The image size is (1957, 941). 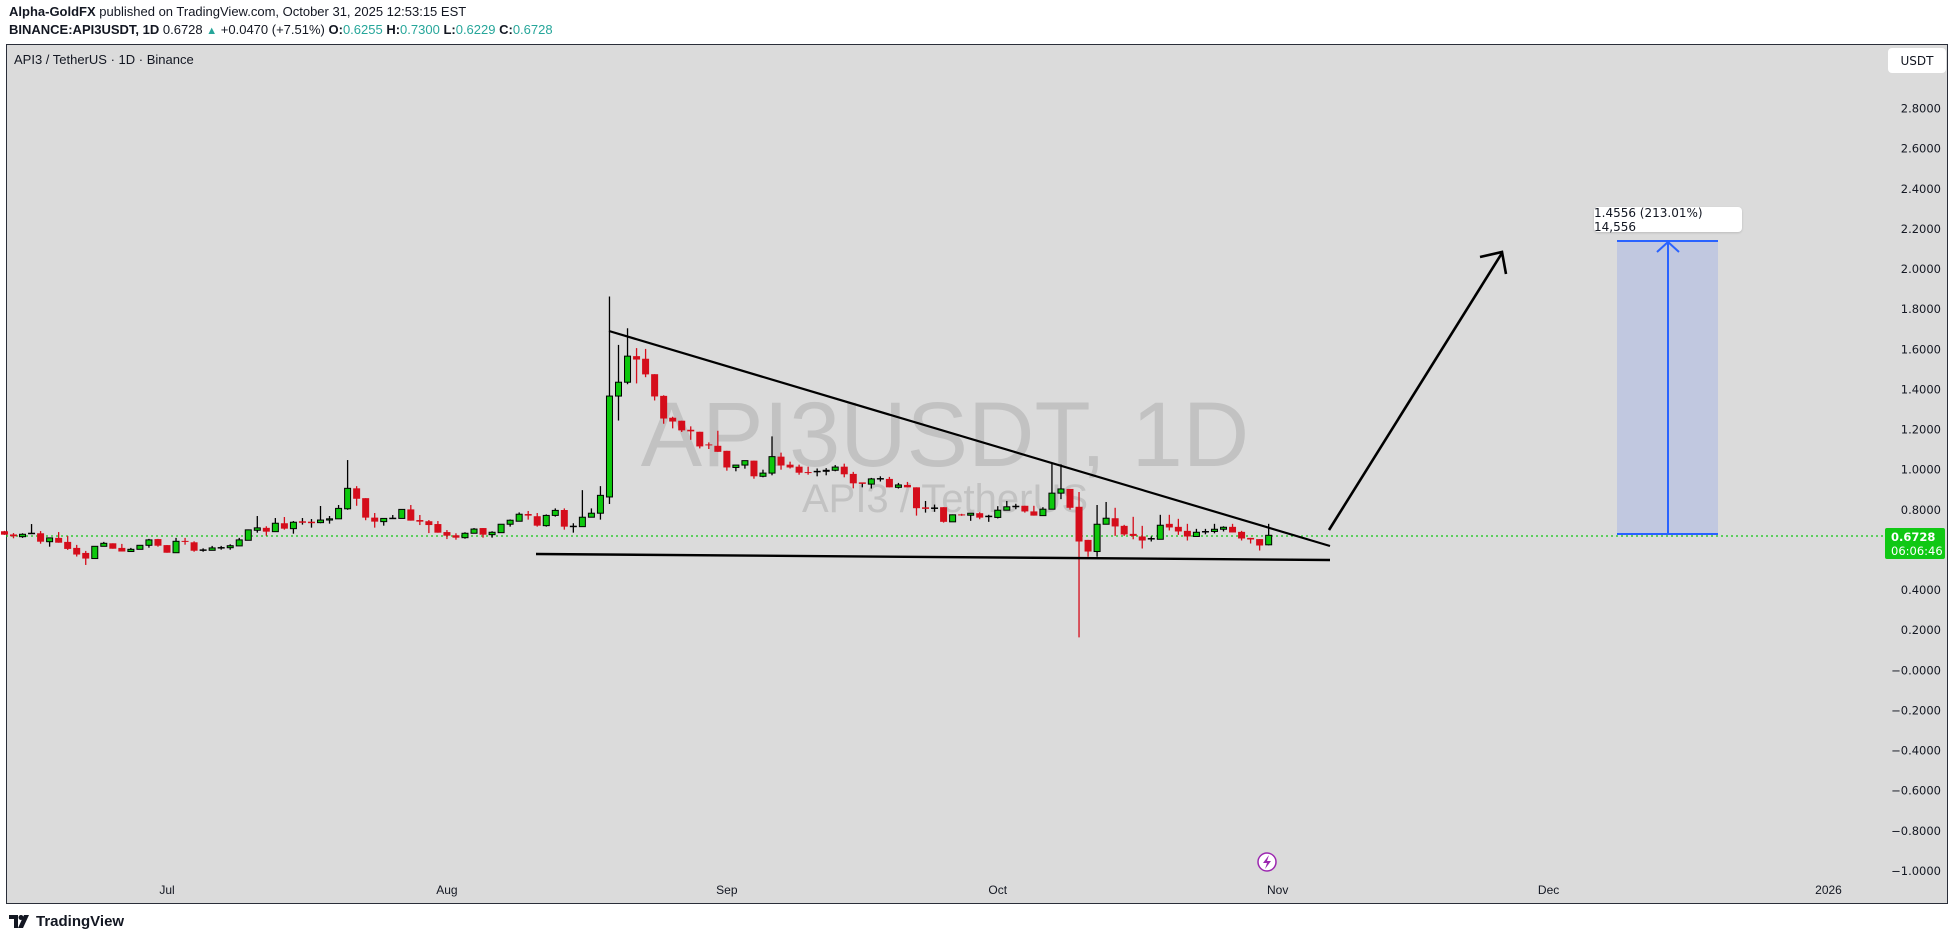 I want to click on author: Alpha-GoldFX, so click(x=52, y=11).